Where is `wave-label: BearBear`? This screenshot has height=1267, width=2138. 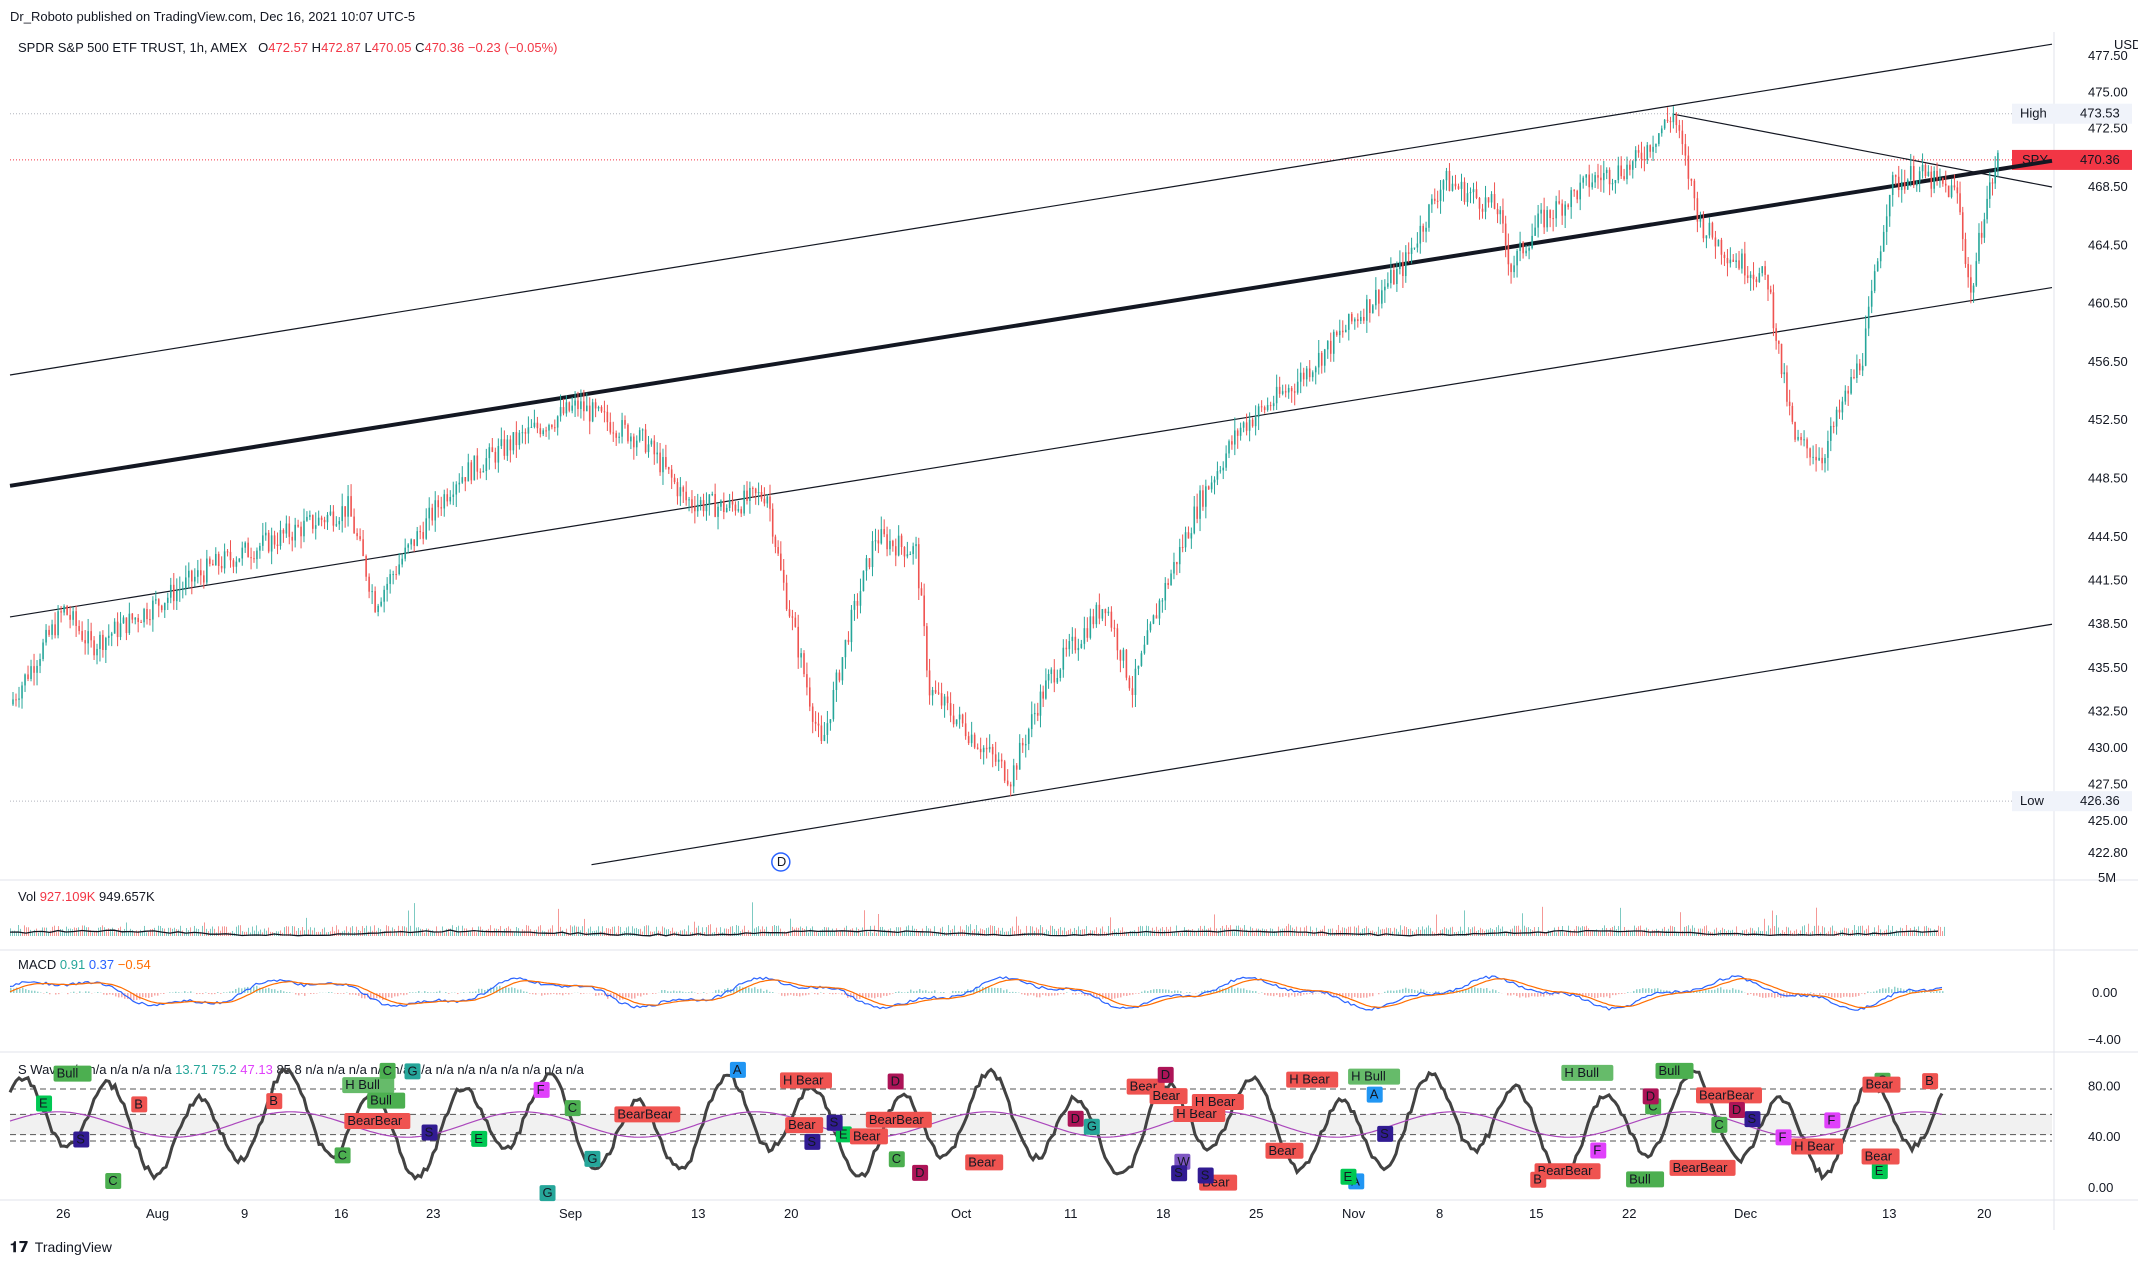 wave-label: BearBear is located at coordinates (897, 1119).